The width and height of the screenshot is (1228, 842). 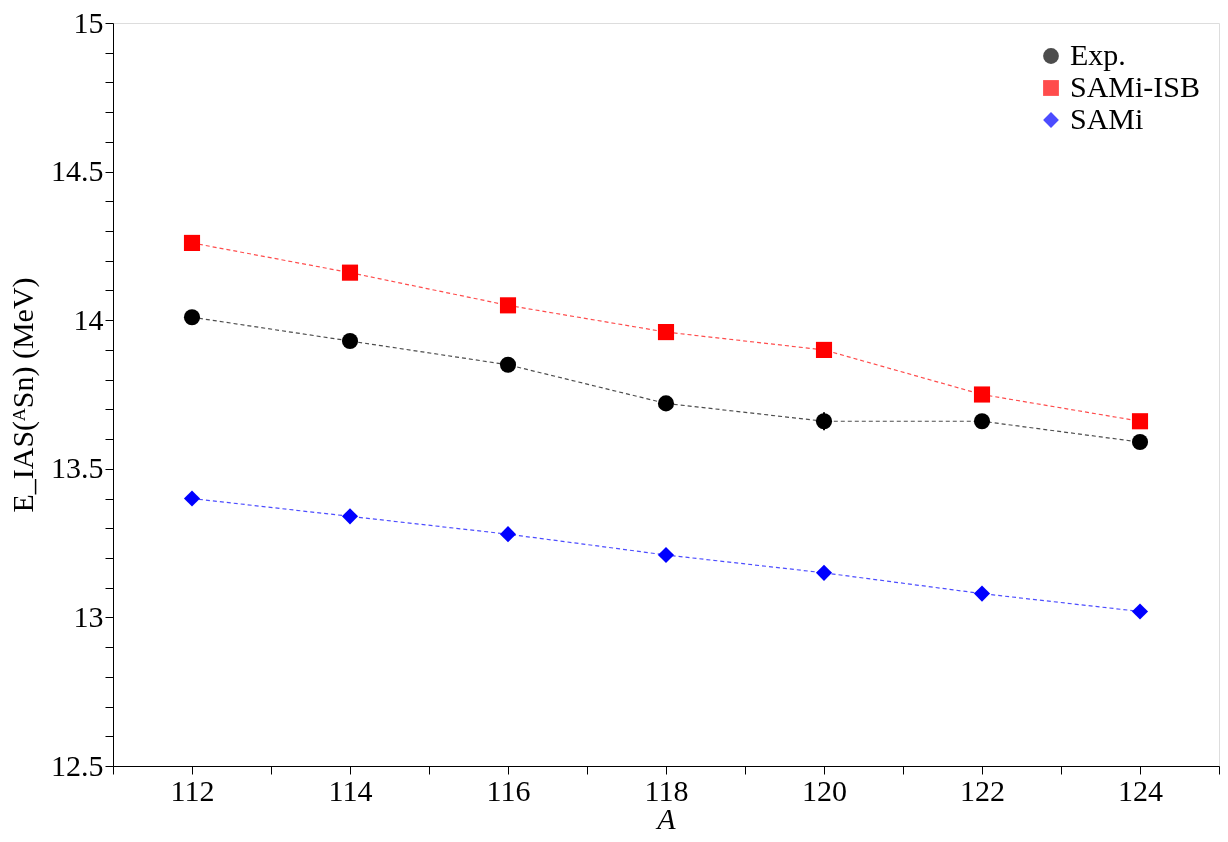 What do you see at coordinates (77, 765) in the screenshot?
I see `y-tick-label: 12.5` at bounding box center [77, 765].